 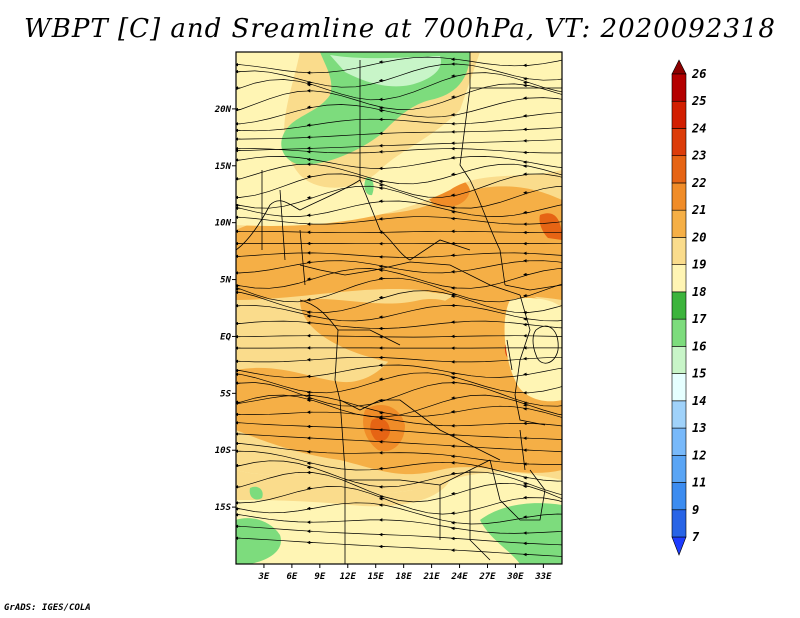 What do you see at coordinates (399, 243) in the screenshot?
I see `wbpt-zone-21-north` at bounding box center [399, 243].